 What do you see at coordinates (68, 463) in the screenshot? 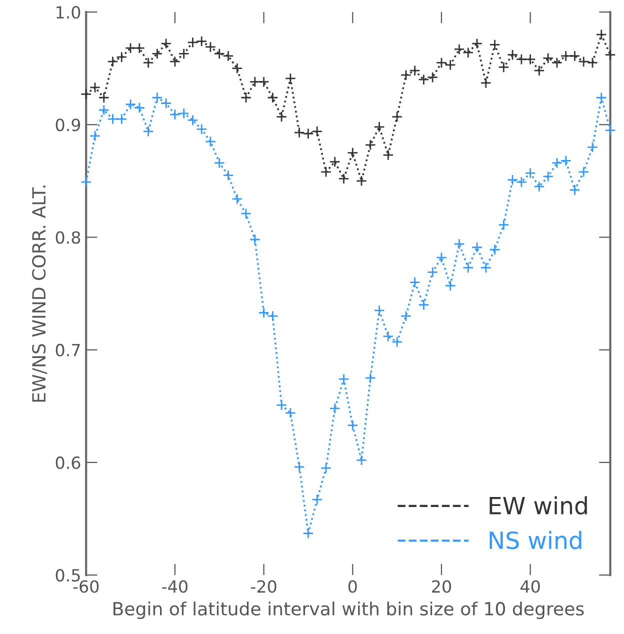
I see `y-tick-label: 0.6` at bounding box center [68, 463].